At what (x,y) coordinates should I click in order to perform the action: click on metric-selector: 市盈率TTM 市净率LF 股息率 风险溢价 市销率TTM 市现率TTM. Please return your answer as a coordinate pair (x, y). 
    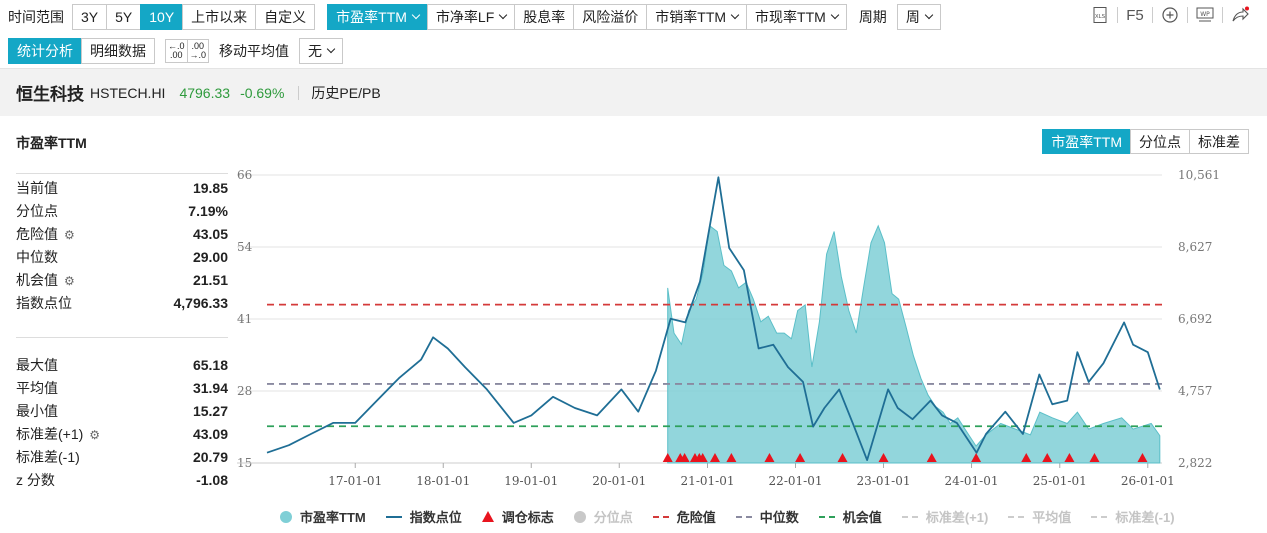
    Looking at the image, I should click on (587, 17).